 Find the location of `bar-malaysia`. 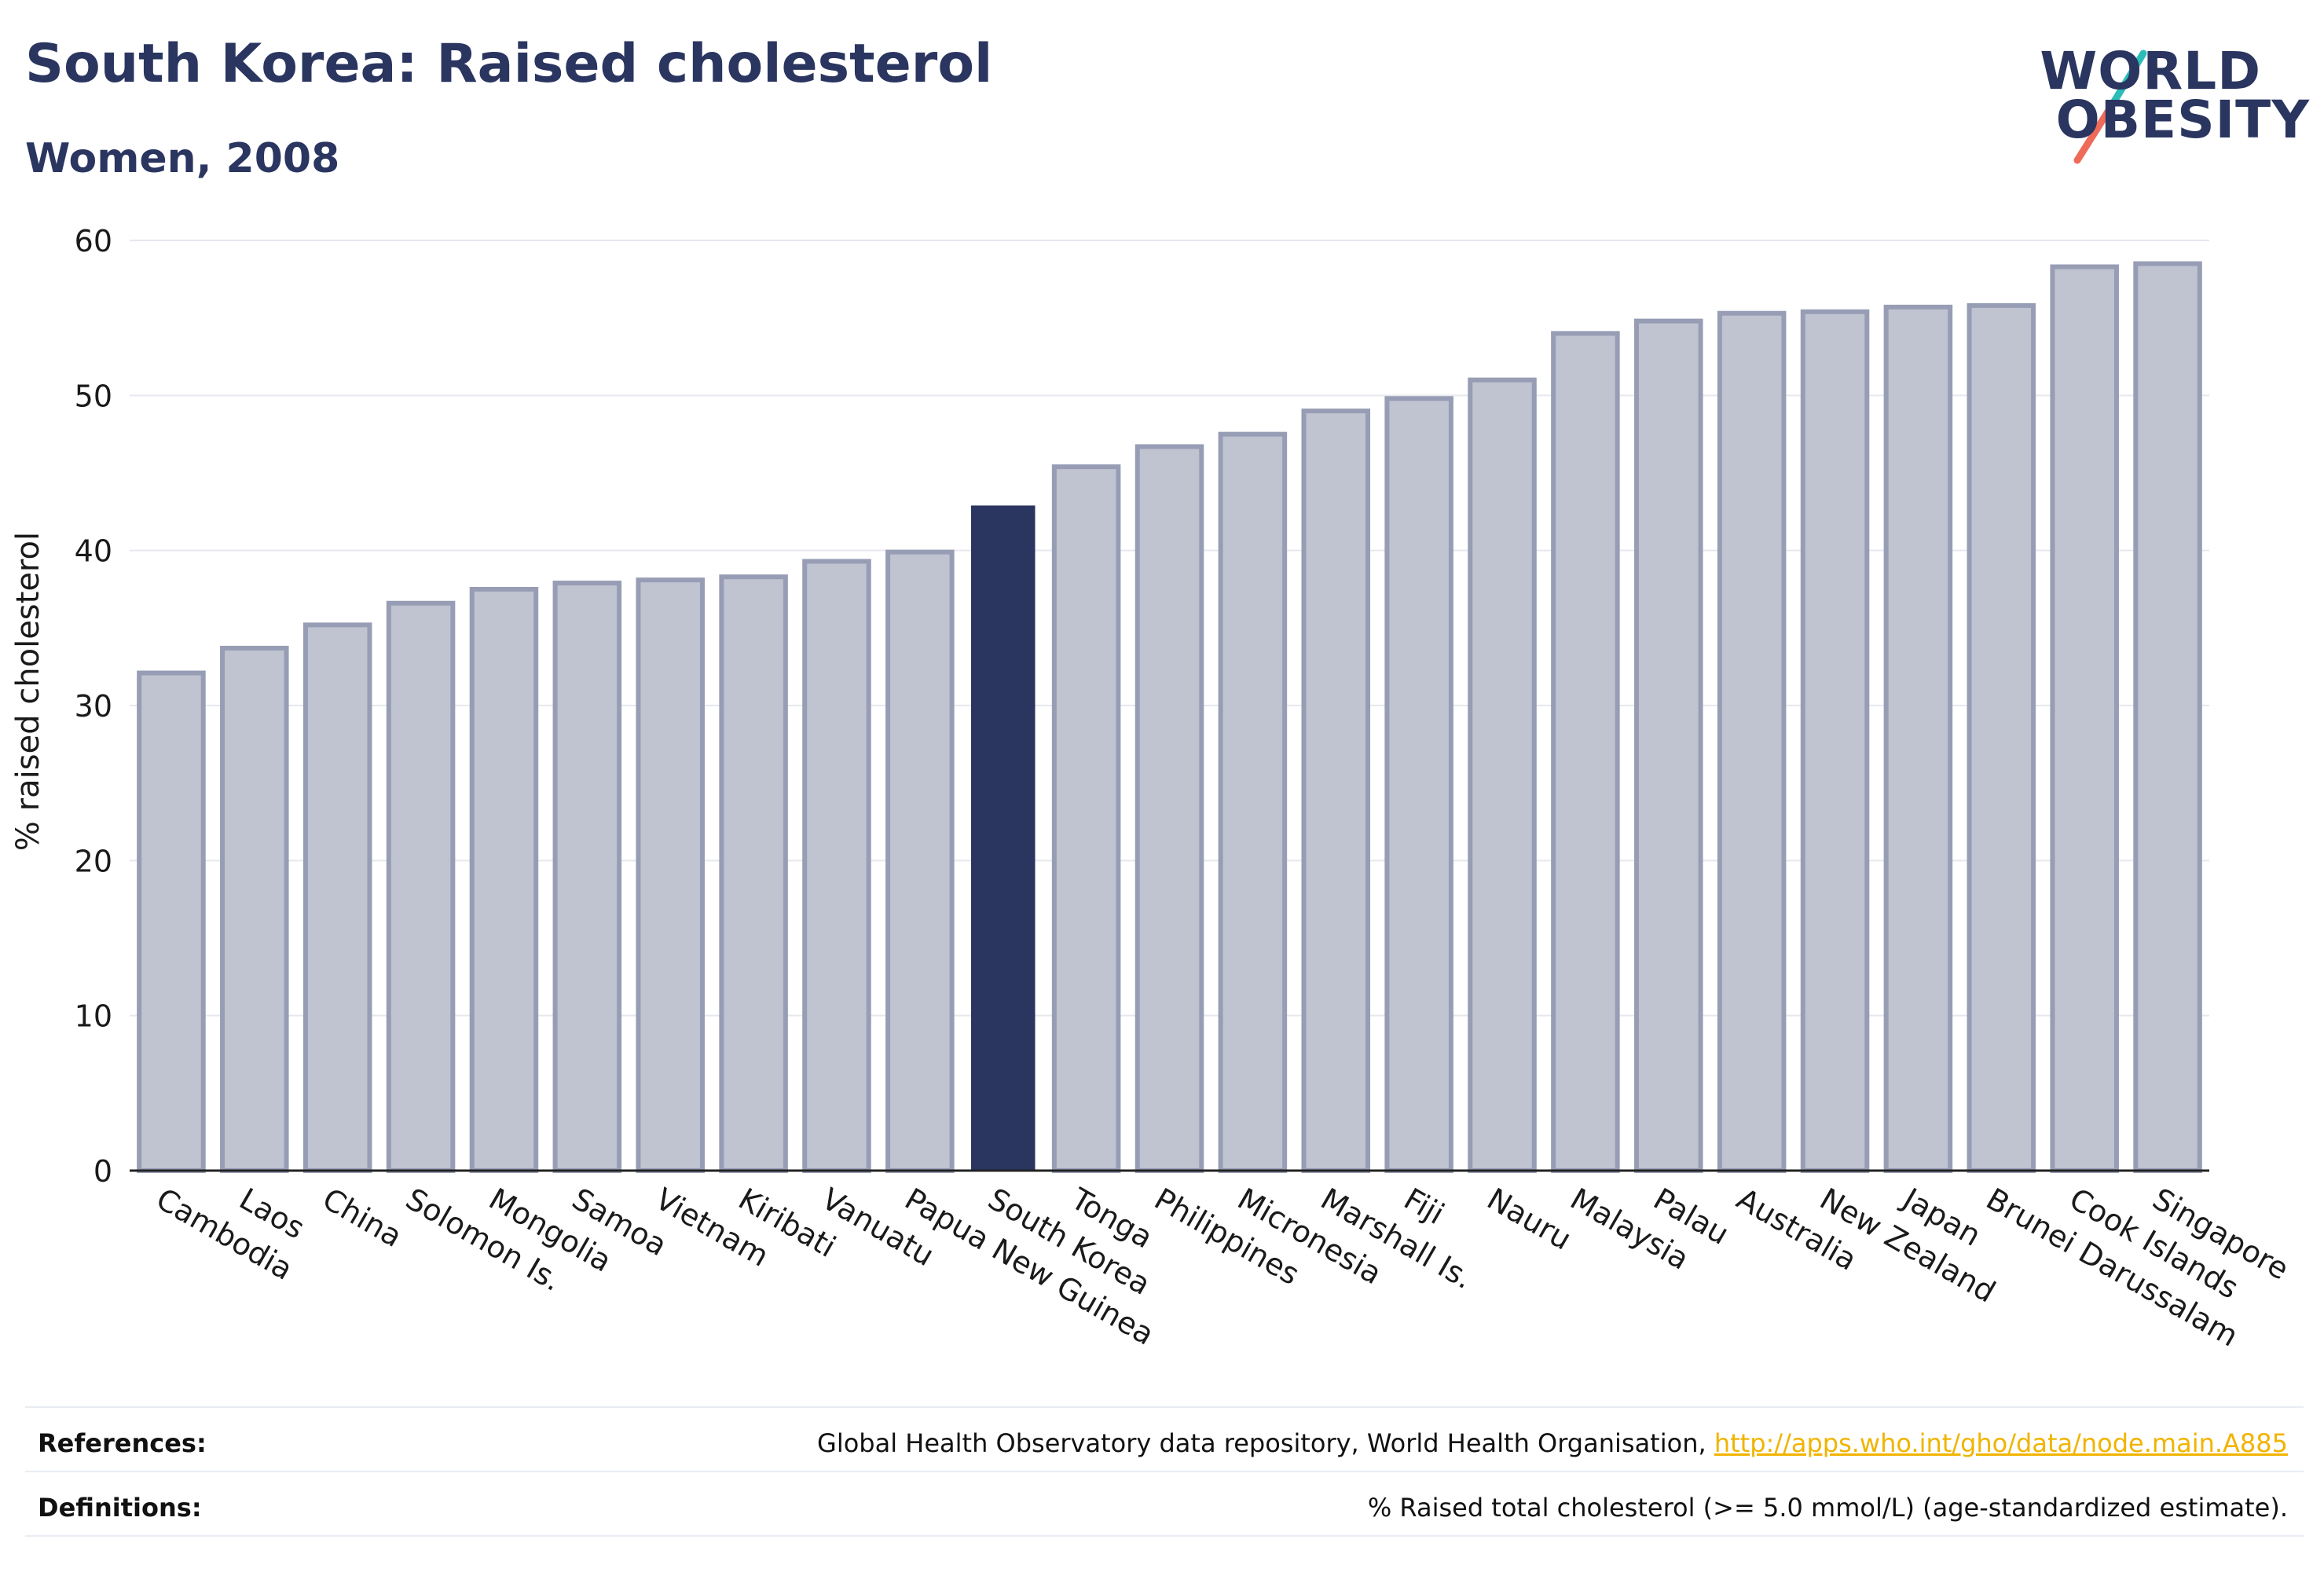

bar-malaysia is located at coordinates (1585, 752).